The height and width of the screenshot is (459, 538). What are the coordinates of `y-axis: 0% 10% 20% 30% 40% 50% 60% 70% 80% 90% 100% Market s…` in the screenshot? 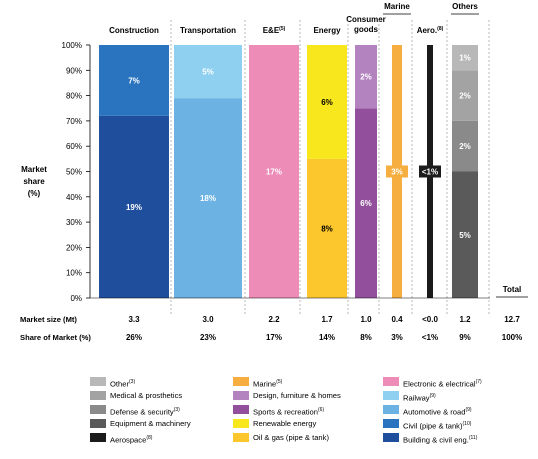 It's located at (56, 172).